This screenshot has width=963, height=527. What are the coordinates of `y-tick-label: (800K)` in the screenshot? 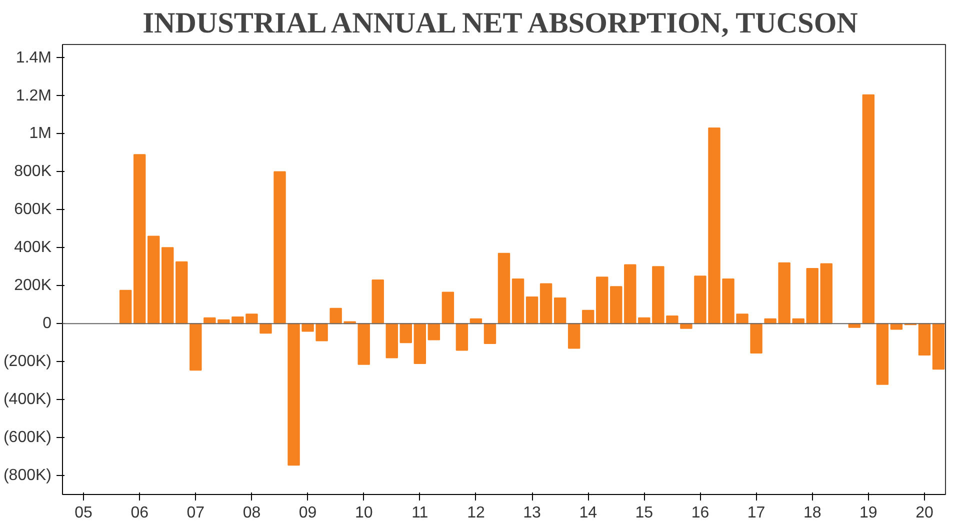 It's located at (27, 475).